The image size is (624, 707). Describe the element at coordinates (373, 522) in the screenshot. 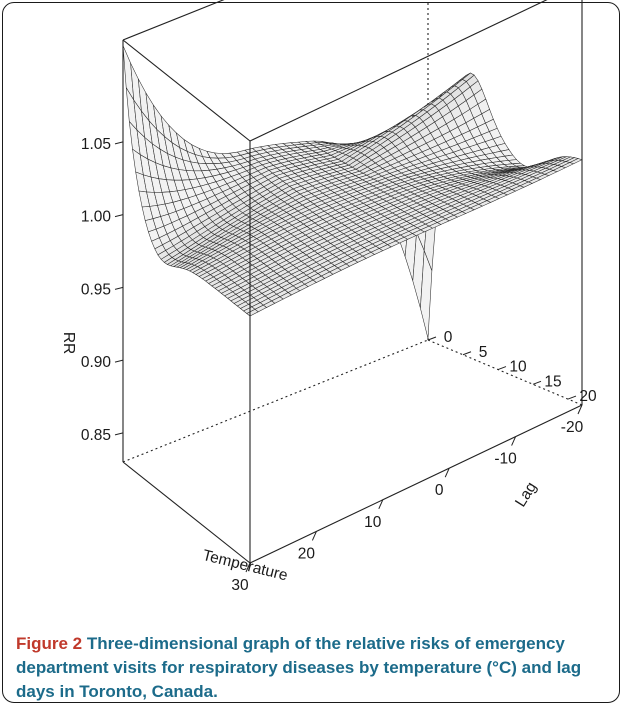

I see `x-tick-label: 10` at that location.